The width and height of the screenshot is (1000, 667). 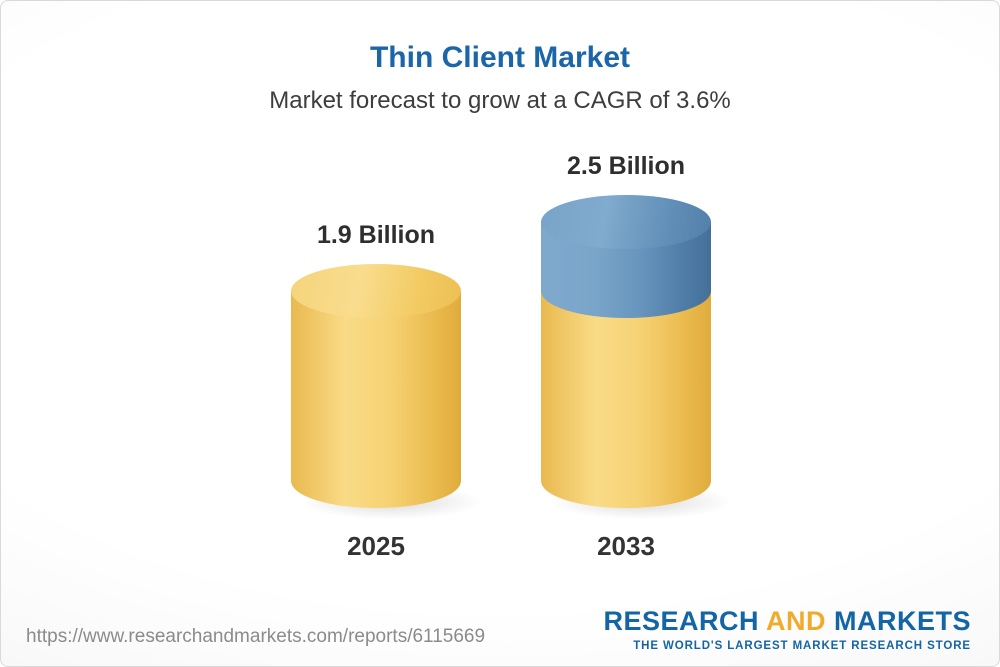 I want to click on value-label-2033: 2.5 Billion, so click(x=626, y=165).